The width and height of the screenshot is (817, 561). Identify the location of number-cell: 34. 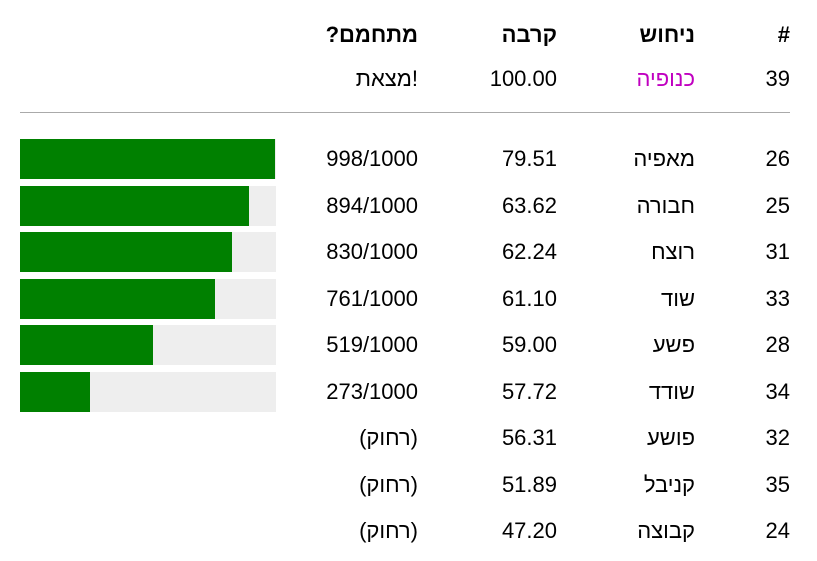
(777, 391).